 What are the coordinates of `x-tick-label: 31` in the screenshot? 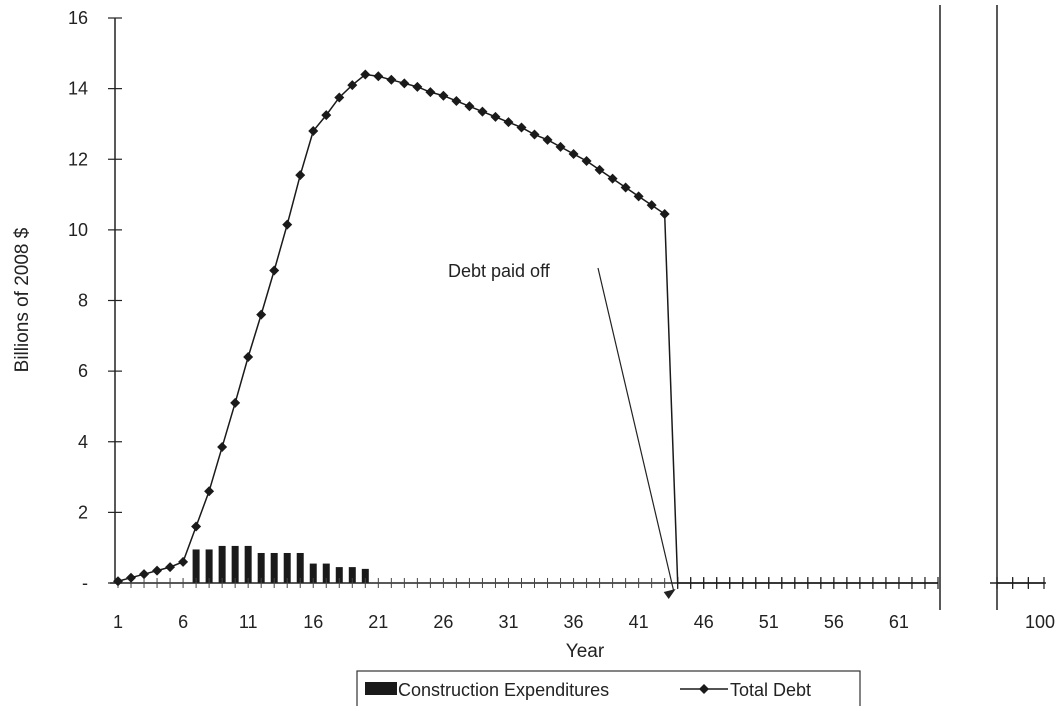 It's located at (508, 622).